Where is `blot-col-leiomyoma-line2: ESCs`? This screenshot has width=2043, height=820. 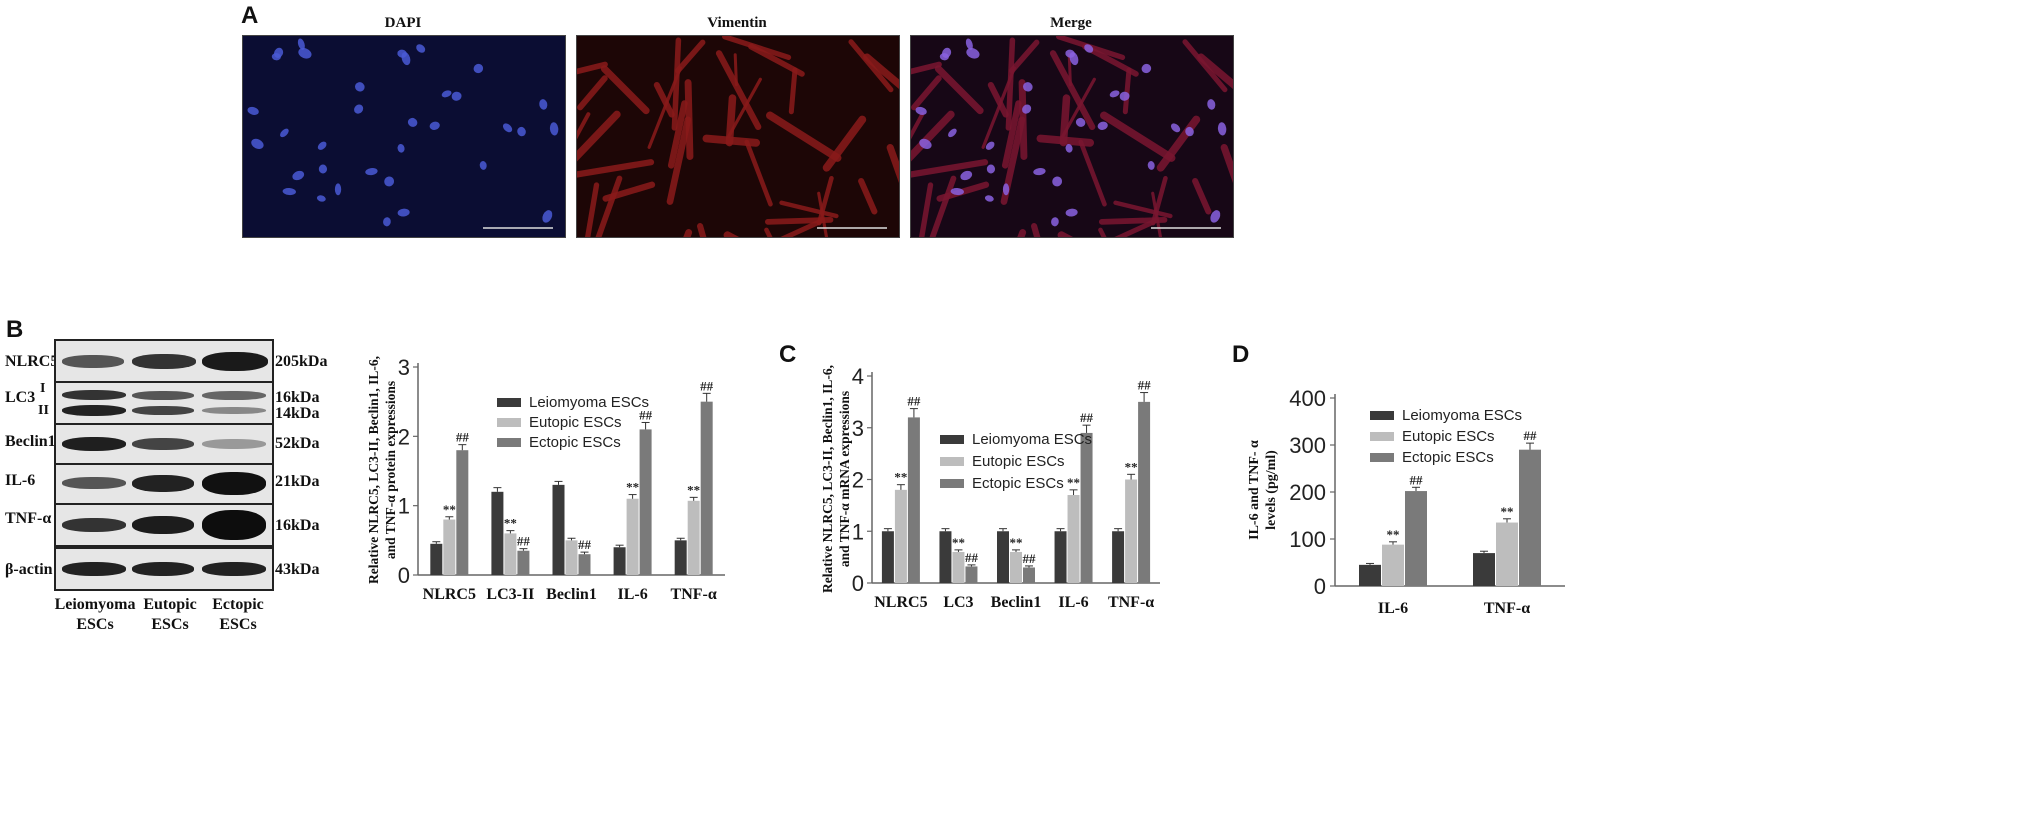 blot-col-leiomyoma-line2: ESCs is located at coordinates (95, 624).